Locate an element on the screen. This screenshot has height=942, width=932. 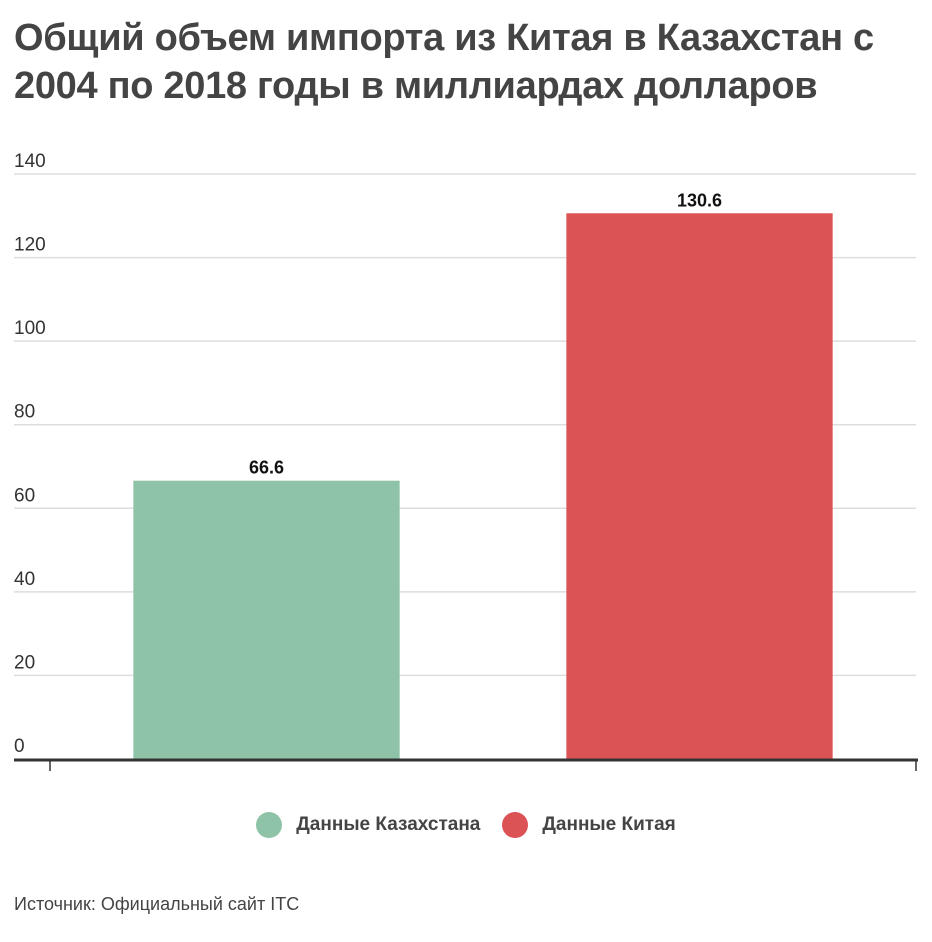
x-axis is located at coordinates (466, 764).